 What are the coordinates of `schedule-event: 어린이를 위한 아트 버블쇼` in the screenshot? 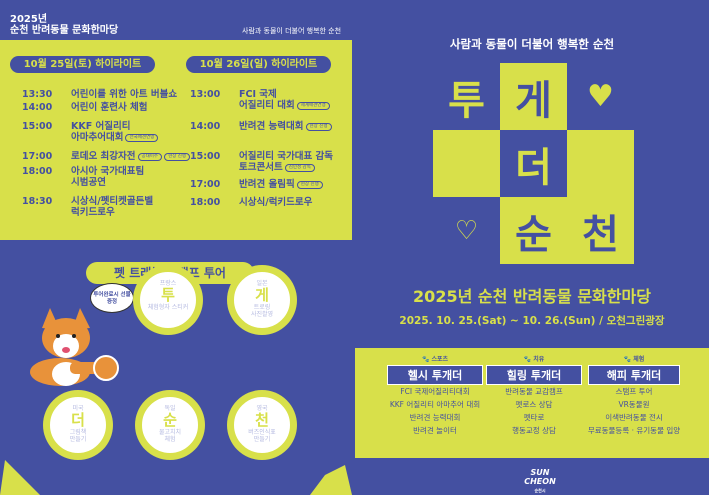 It's located at (124, 94).